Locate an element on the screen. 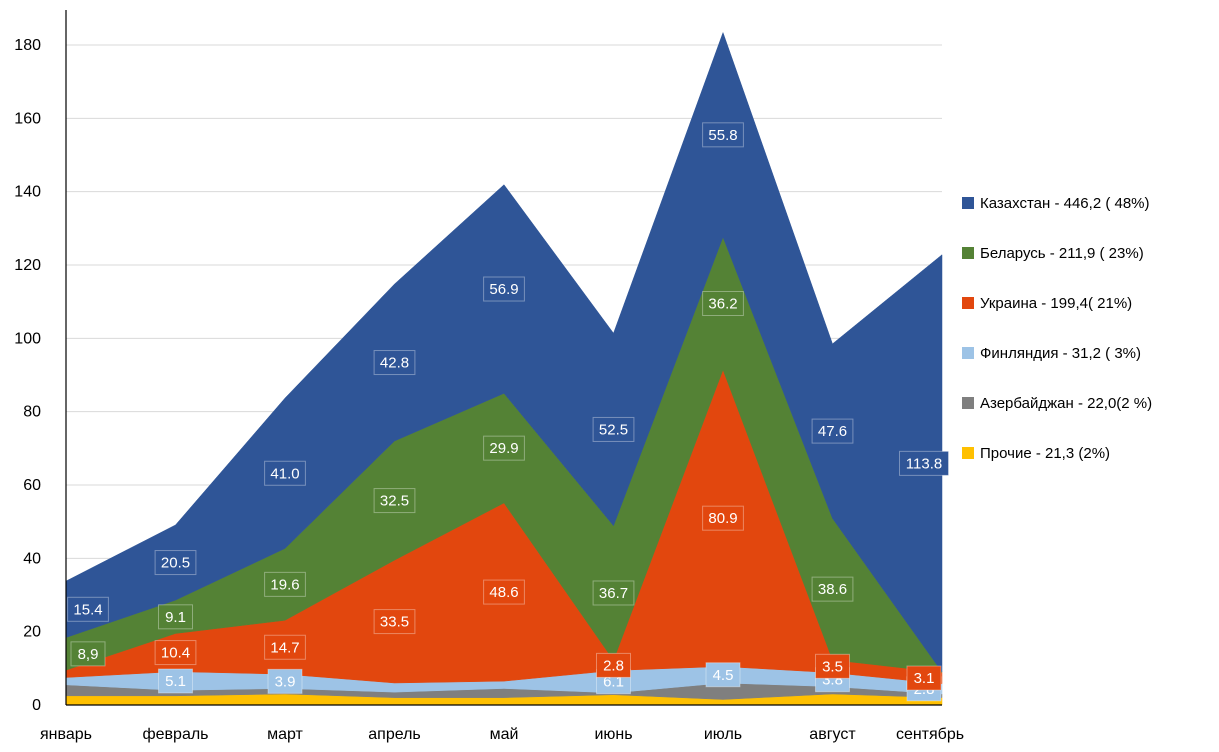  data-label: 4.5 is located at coordinates (723, 675).